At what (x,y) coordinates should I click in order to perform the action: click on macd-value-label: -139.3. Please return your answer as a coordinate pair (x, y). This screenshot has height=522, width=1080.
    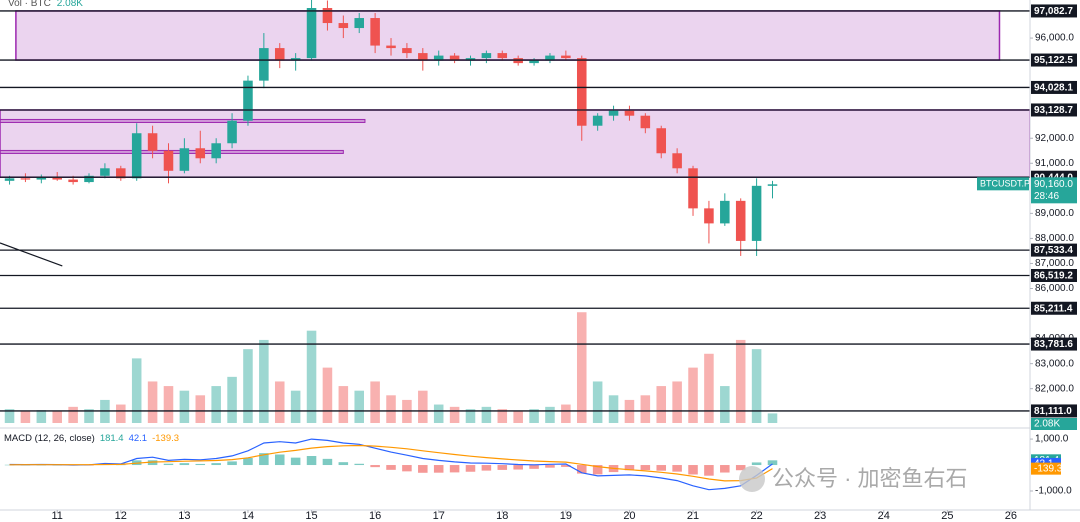
    Looking at the image, I should click on (1048, 468).